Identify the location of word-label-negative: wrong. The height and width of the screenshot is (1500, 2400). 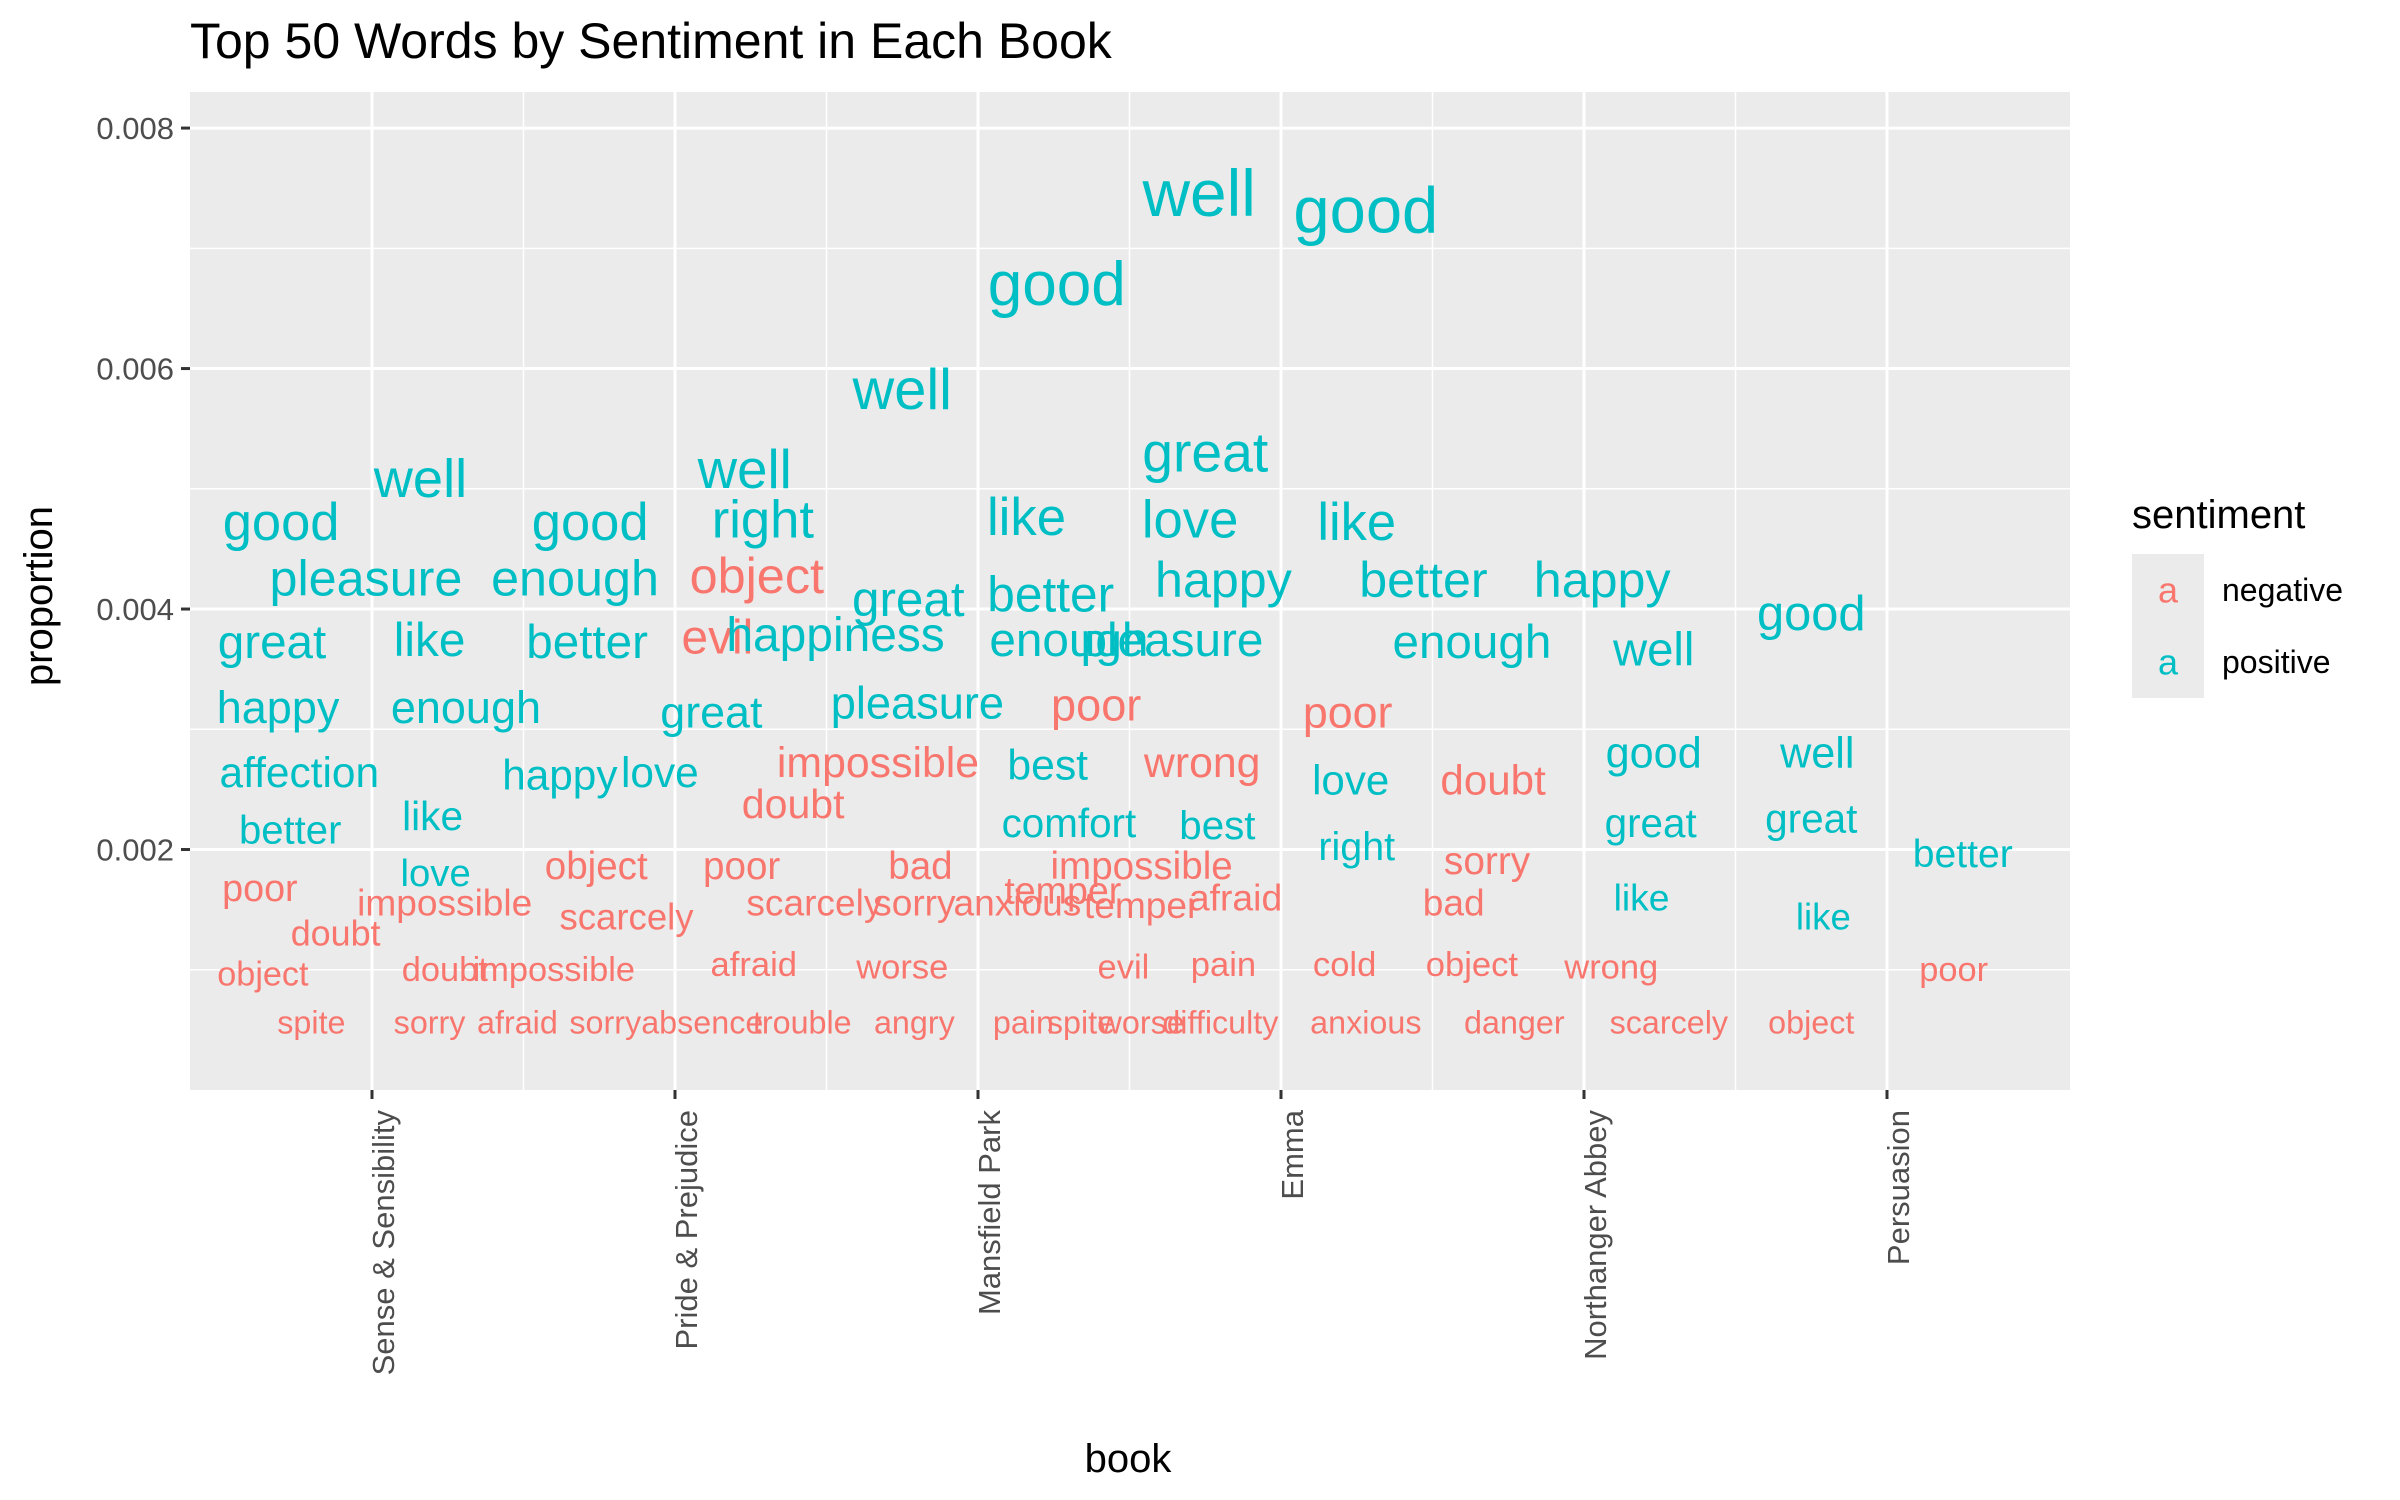
(1202, 763).